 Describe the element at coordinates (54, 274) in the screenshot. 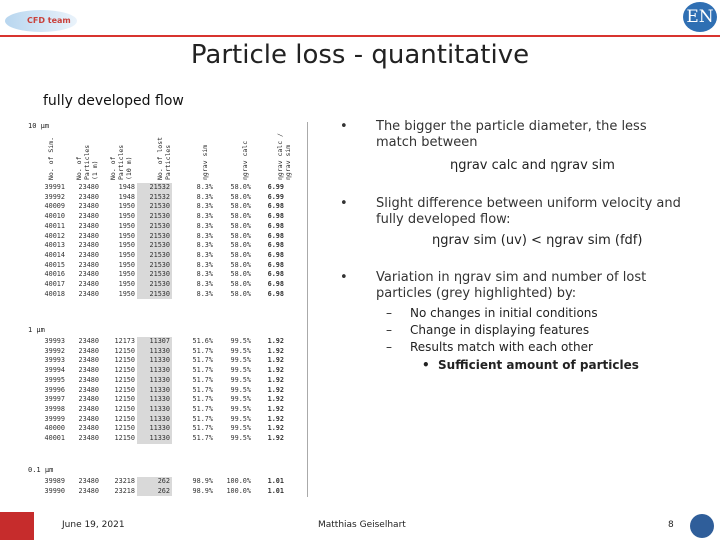

I see `table-cell: 40016` at that location.